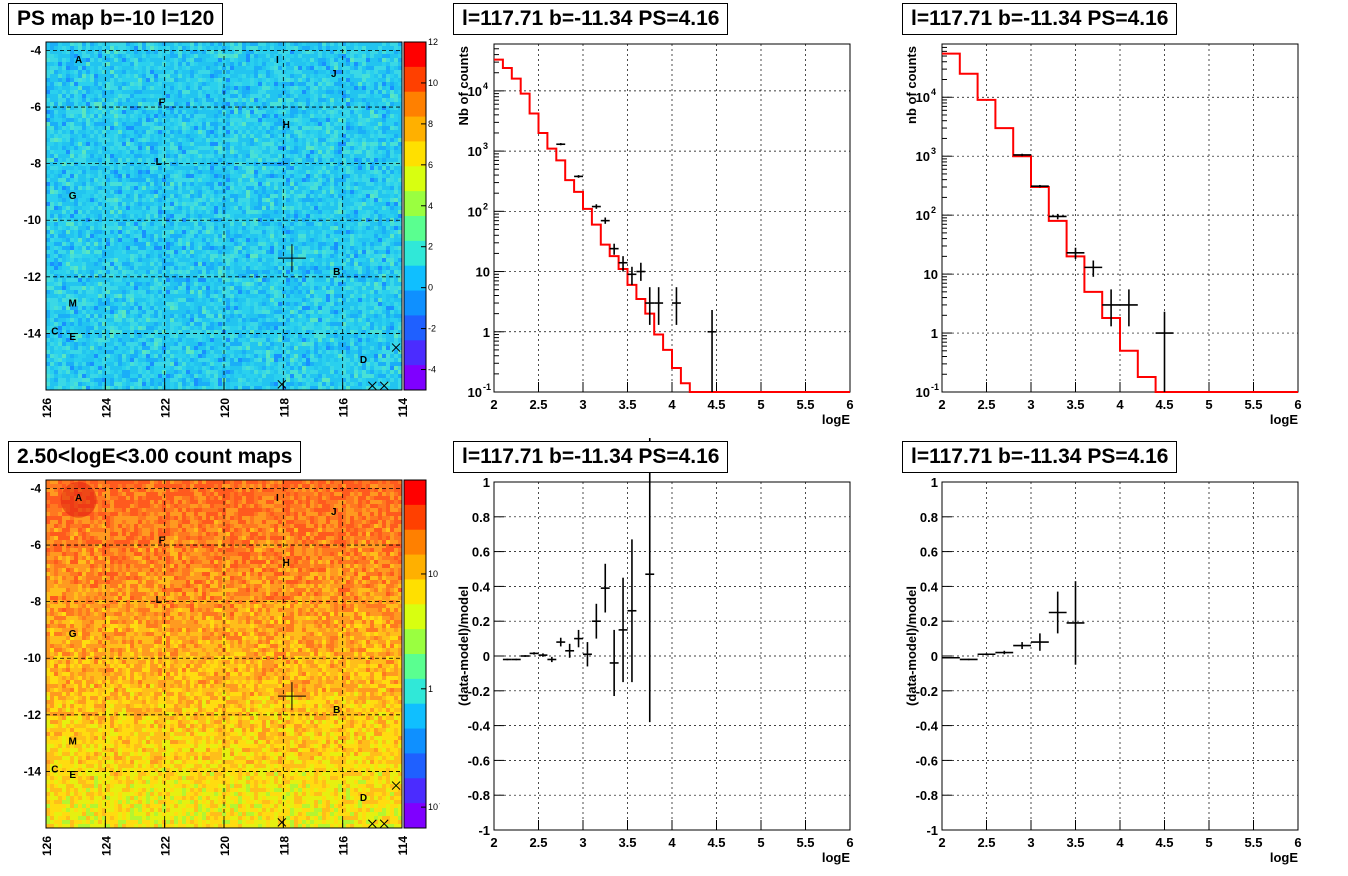 This screenshot has height=876, width=1348. What do you see at coordinates (334, 74) in the screenshot?
I see `source-label-J: J` at bounding box center [334, 74].